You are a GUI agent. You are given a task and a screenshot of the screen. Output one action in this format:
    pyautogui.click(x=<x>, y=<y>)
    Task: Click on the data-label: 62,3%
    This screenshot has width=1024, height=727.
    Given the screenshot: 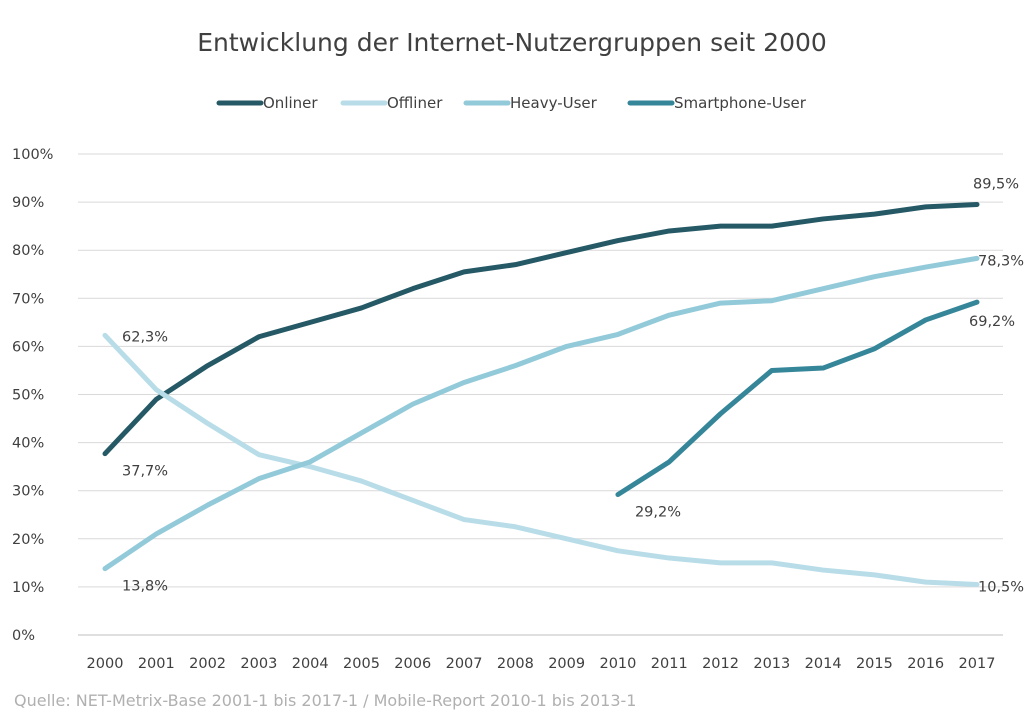 What is the action you would take?
    pyautogui.click(x=145, y=337)
    